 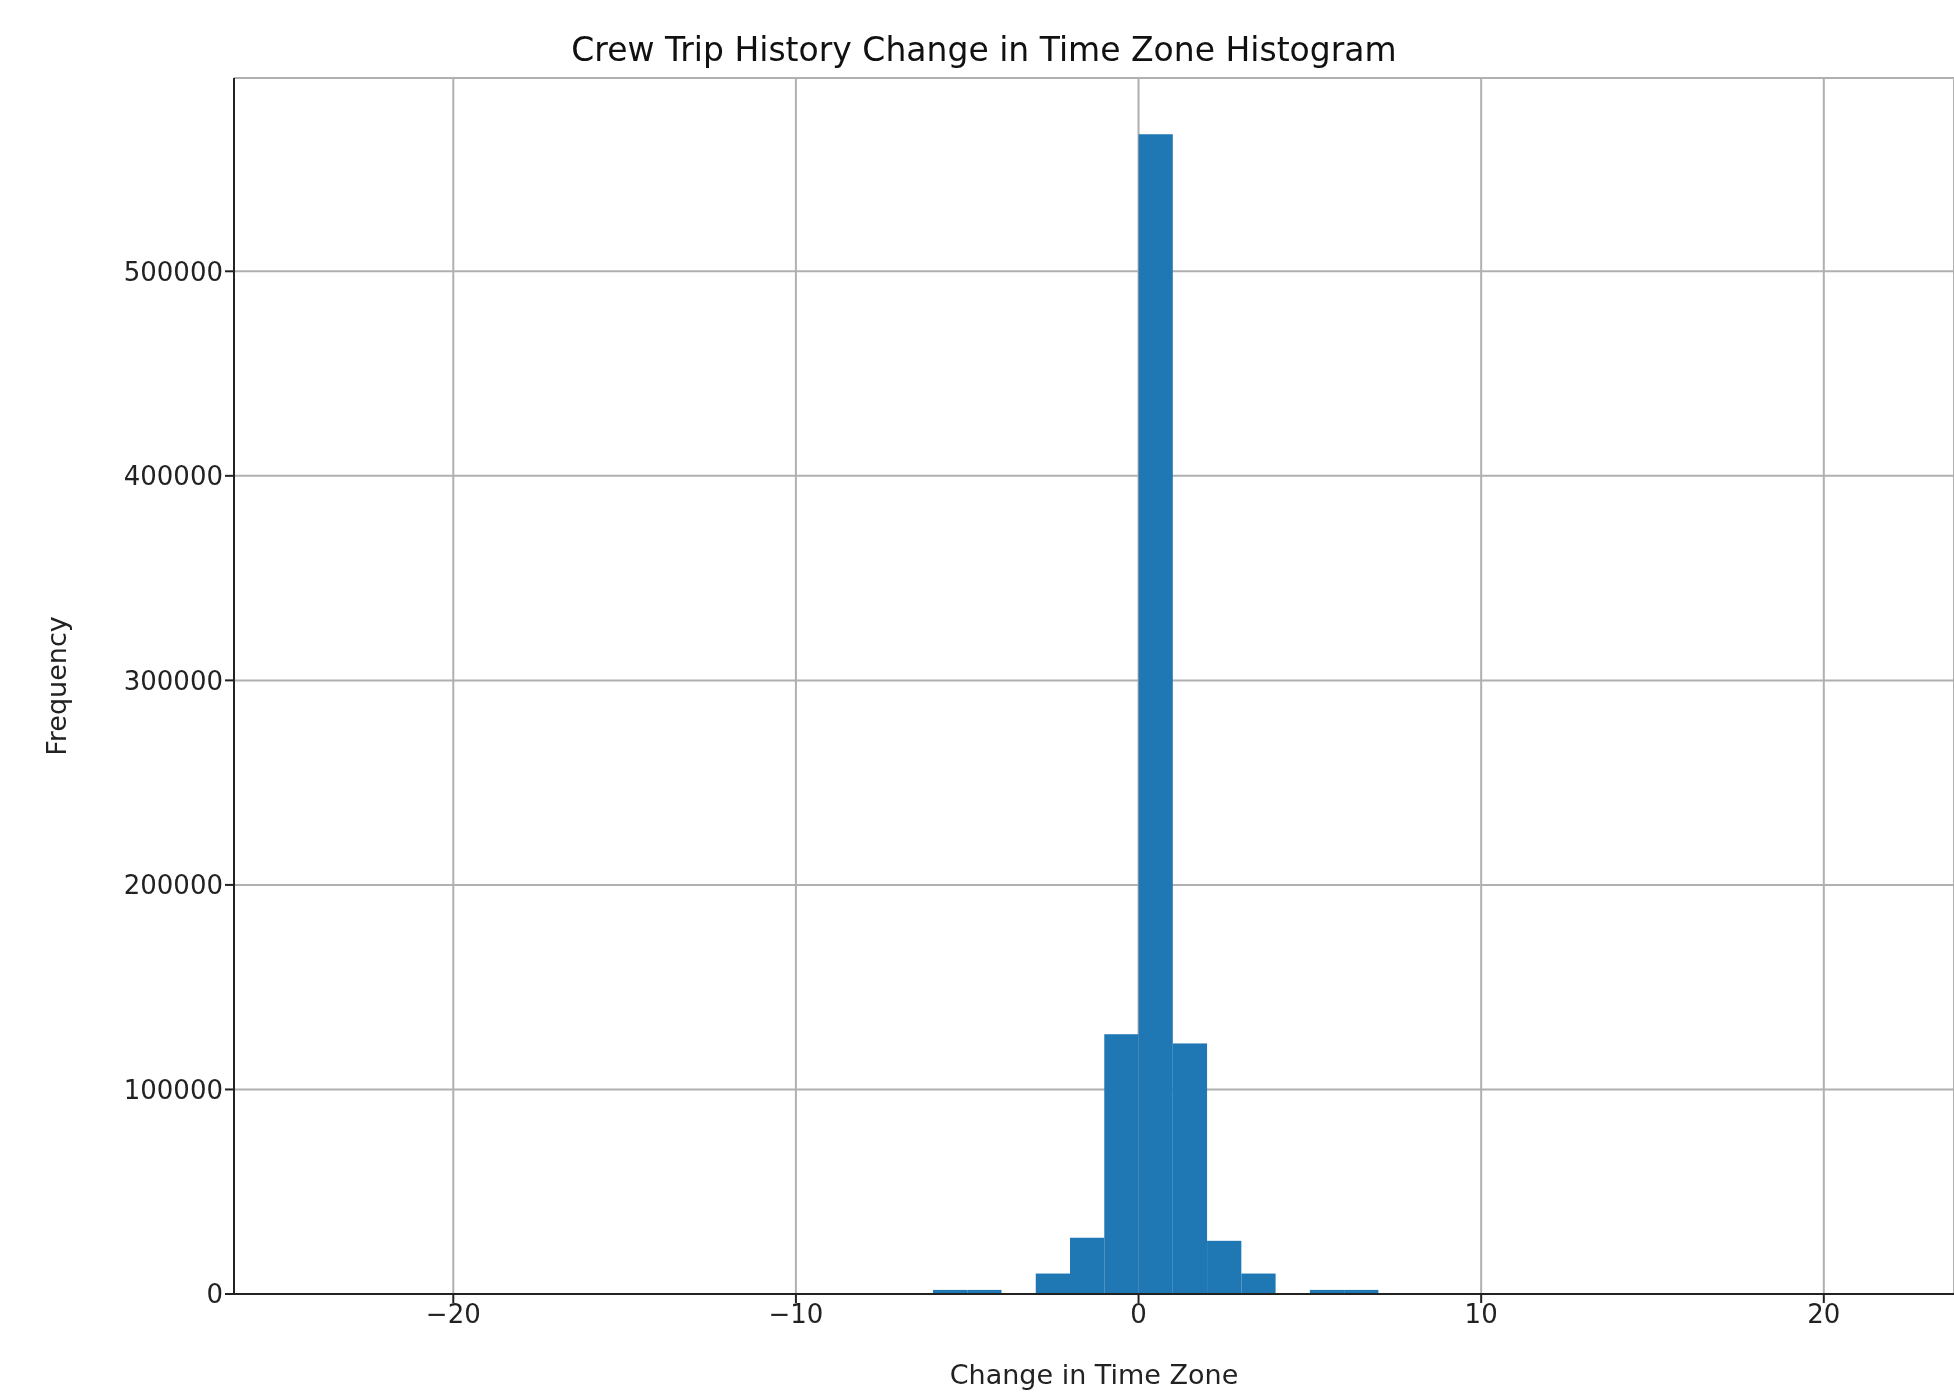 I want to click on x-axis-title: Change in Time Zone, so click(x=1094, y=1374).